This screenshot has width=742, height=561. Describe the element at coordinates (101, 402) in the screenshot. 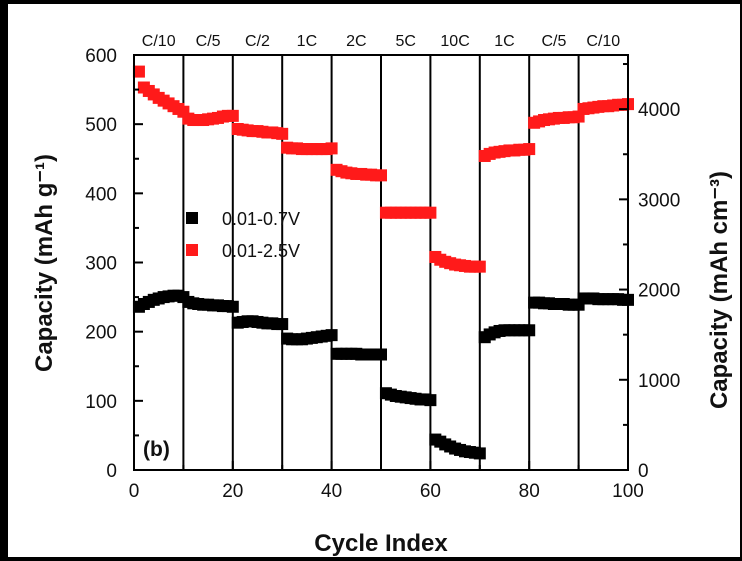

I see `y-left-tick-label: 100` at that location.